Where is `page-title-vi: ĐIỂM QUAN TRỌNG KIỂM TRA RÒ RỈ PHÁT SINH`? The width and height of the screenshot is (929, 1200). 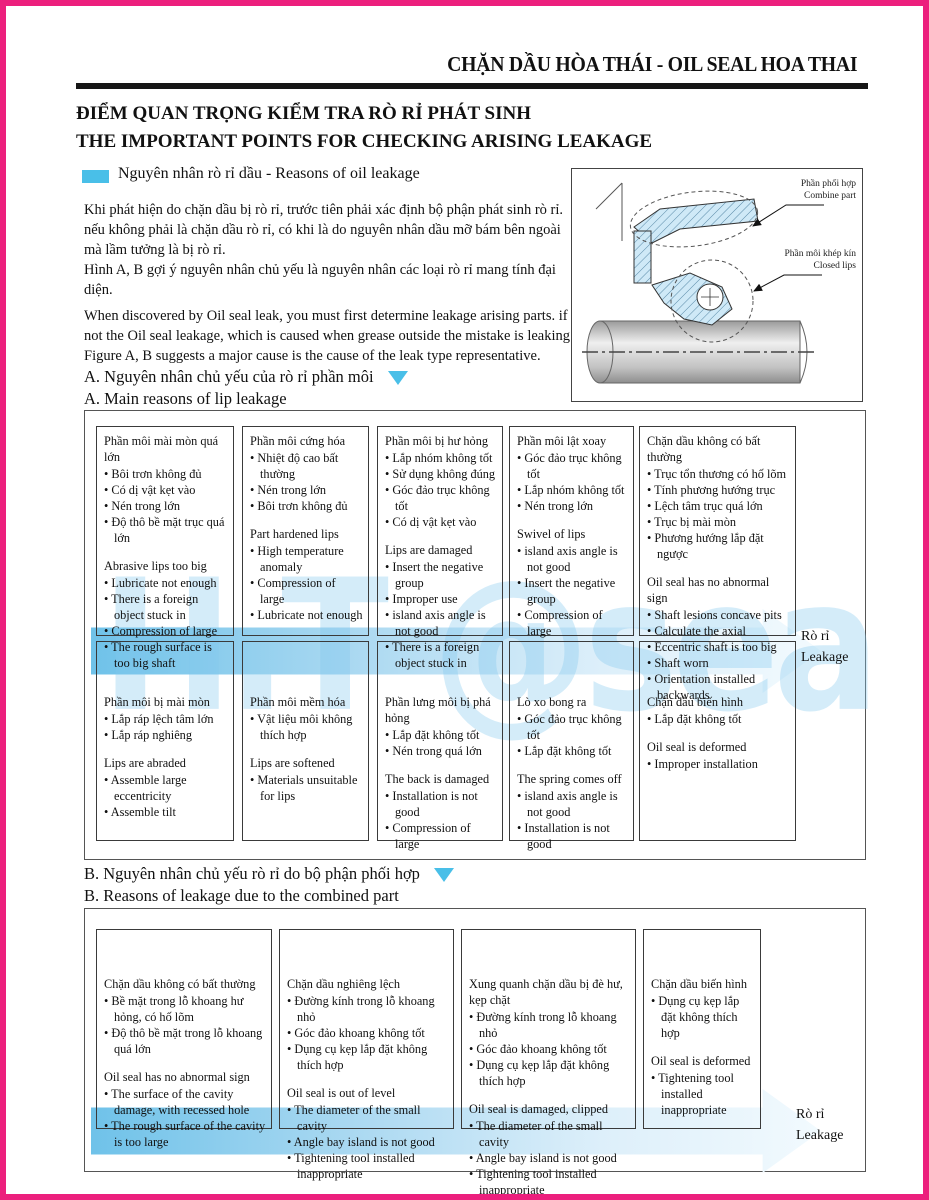
page-title-vi: ĐIỂM QUAN TRỌNG KIỂM TRA RÒ RỈ PHÁT SINH is located at coordinates (304, 113).